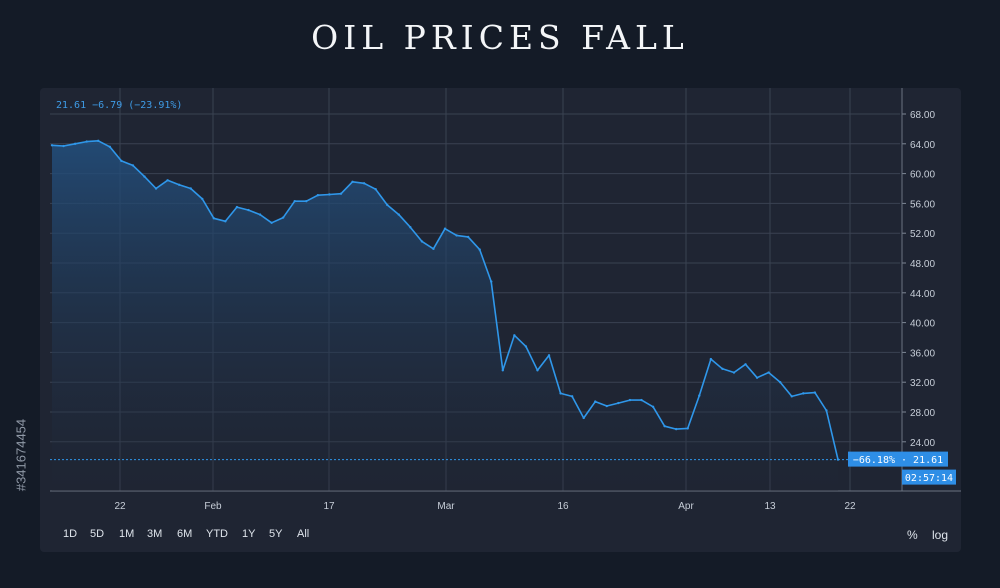  Describe the element at coordinates (922, 413) in the screenshot. I see `y-tick-label: 28.00` at that location.